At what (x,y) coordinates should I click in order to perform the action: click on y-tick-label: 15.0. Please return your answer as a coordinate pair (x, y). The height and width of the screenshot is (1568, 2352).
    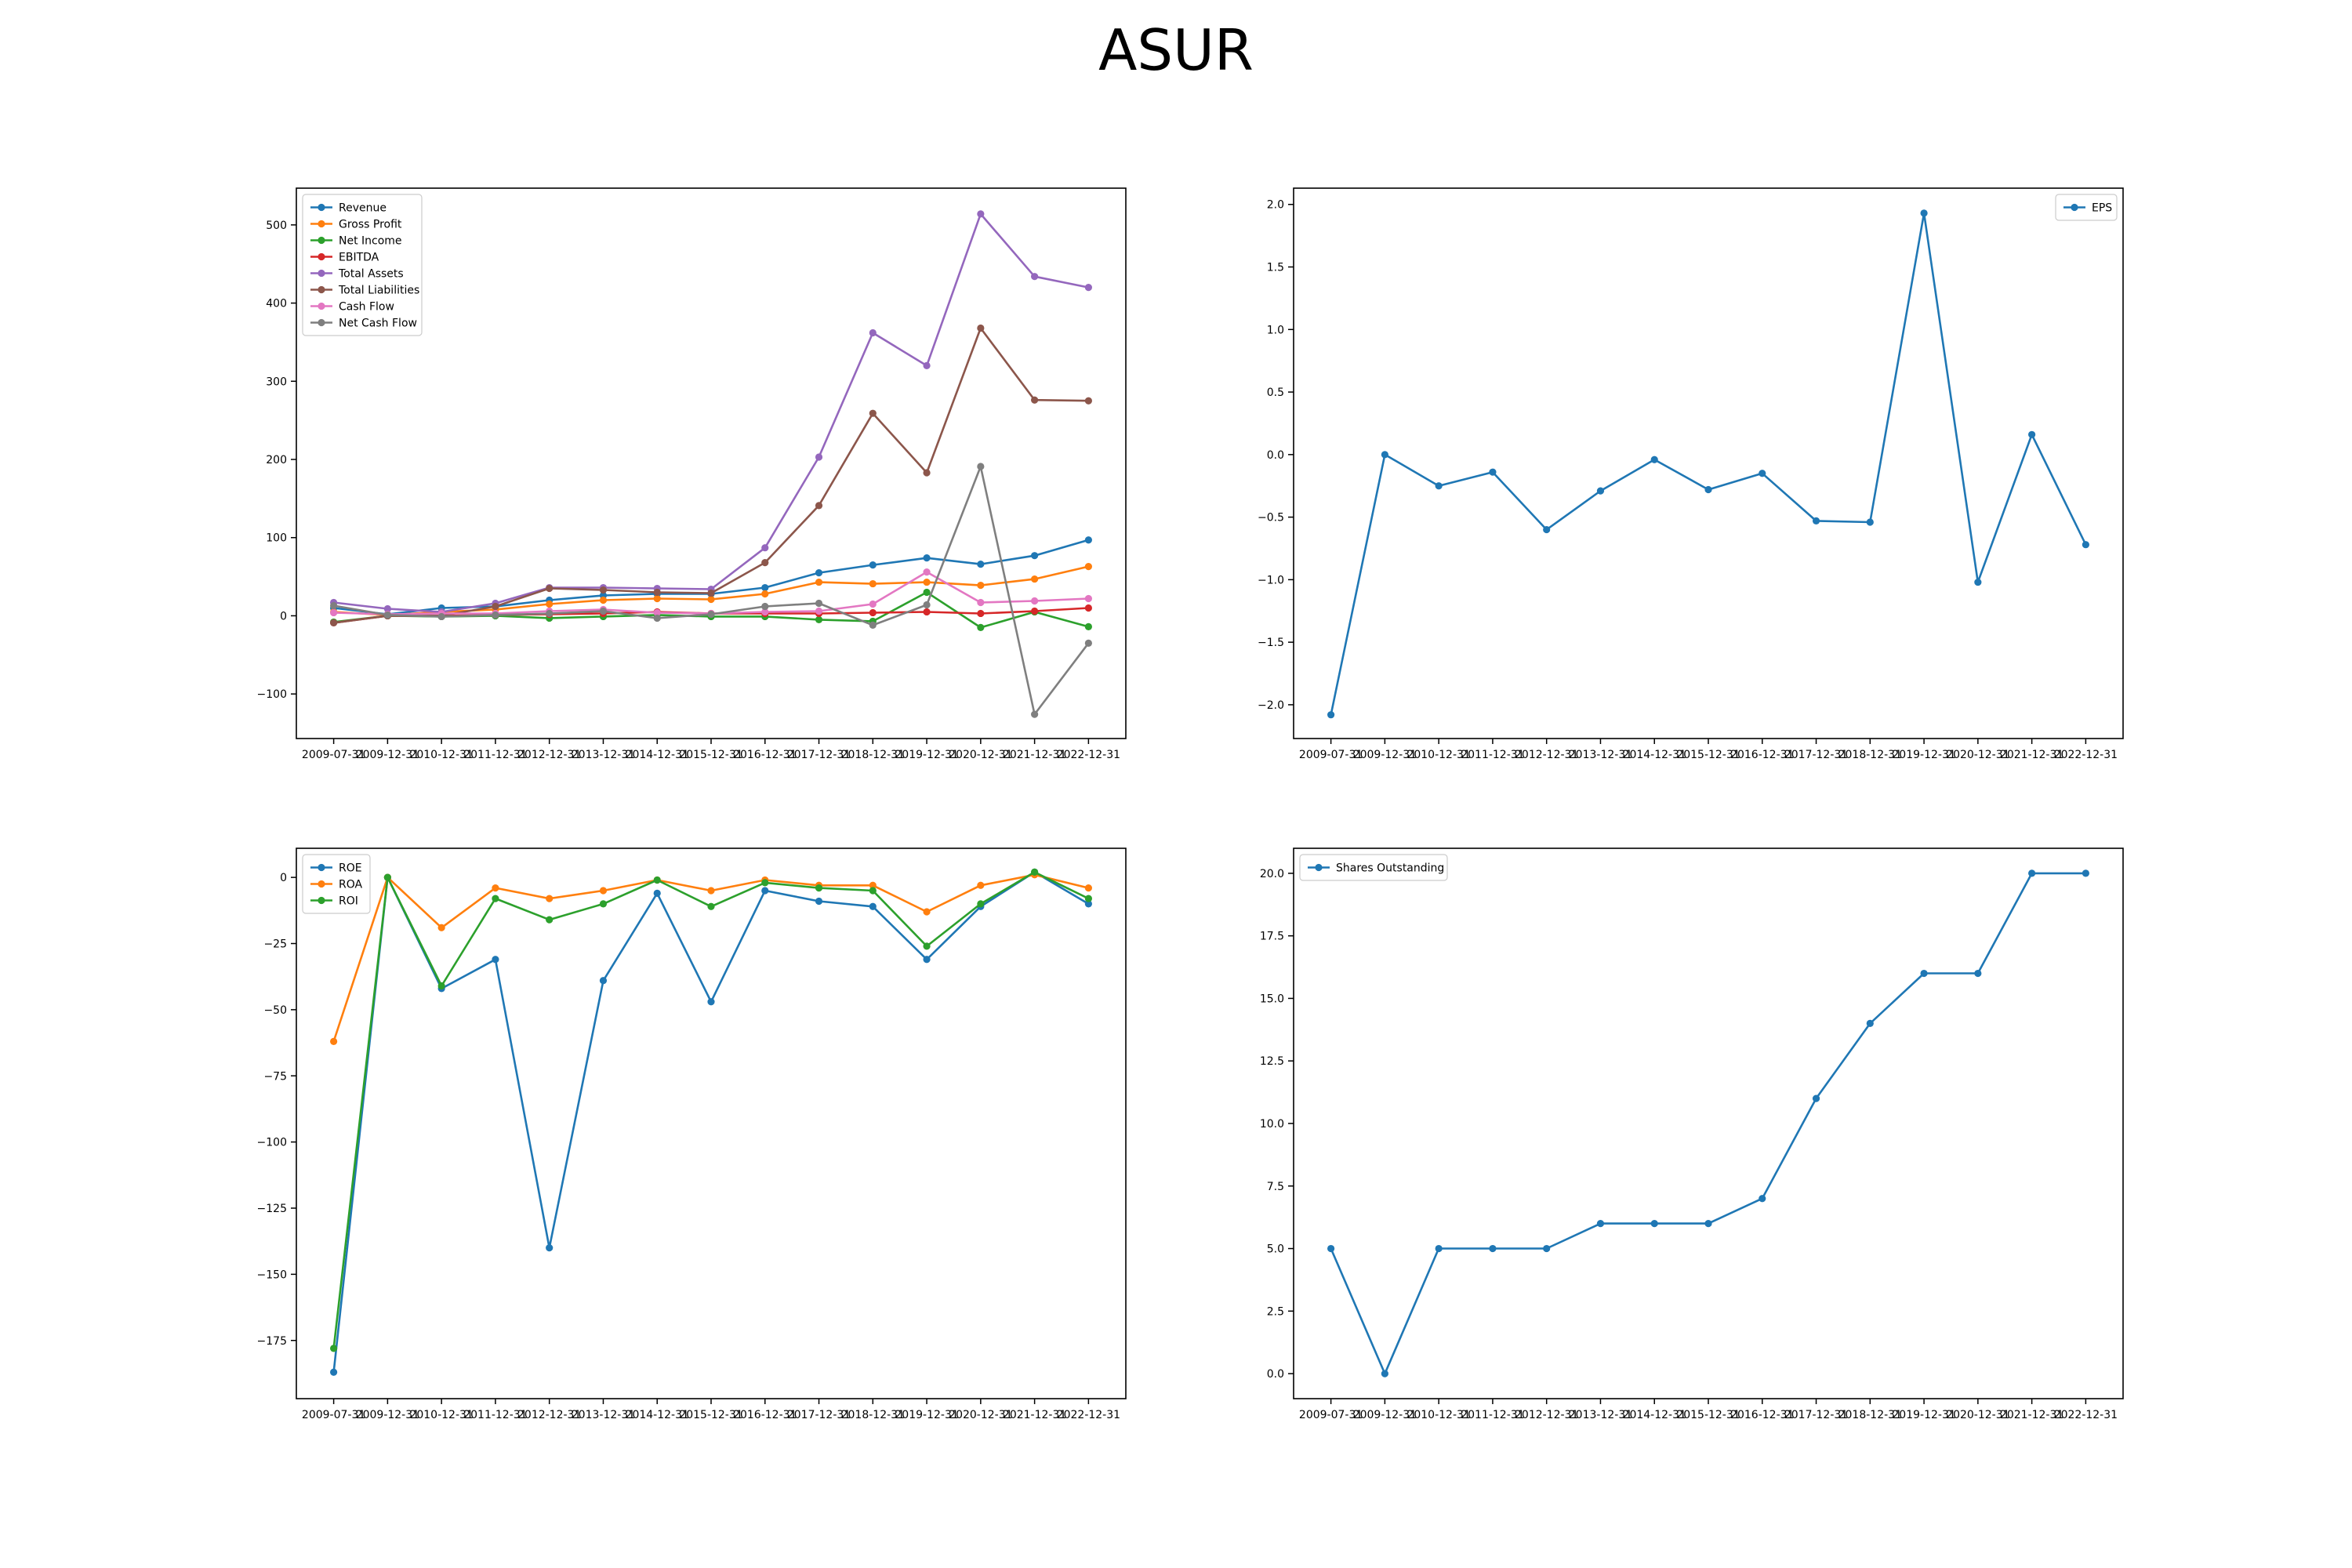
    Looking at the image, I should click on (1272, 999).